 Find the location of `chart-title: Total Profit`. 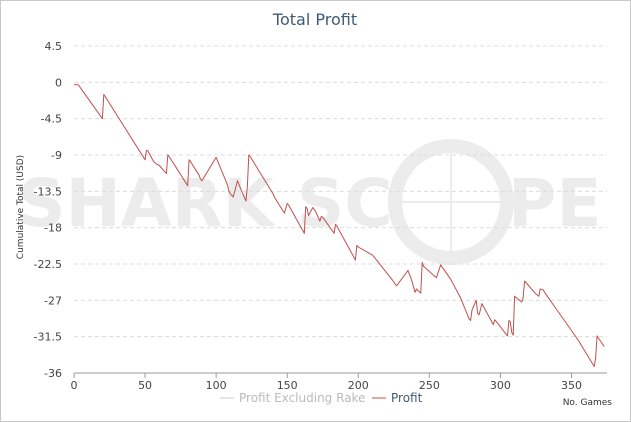

chart-title: Total Profit is located at coordinates (314, 19).